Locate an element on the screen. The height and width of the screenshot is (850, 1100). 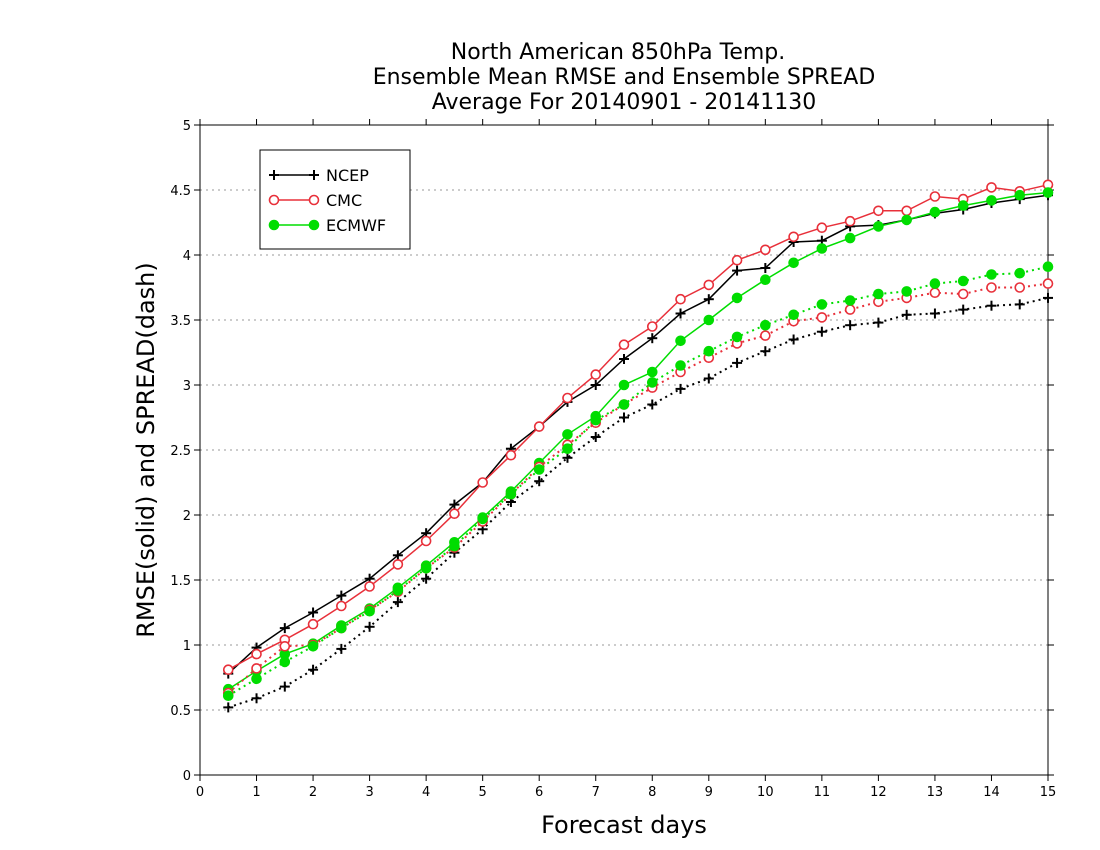
x-tick-label: 6 is located at coordinates (539, 792).